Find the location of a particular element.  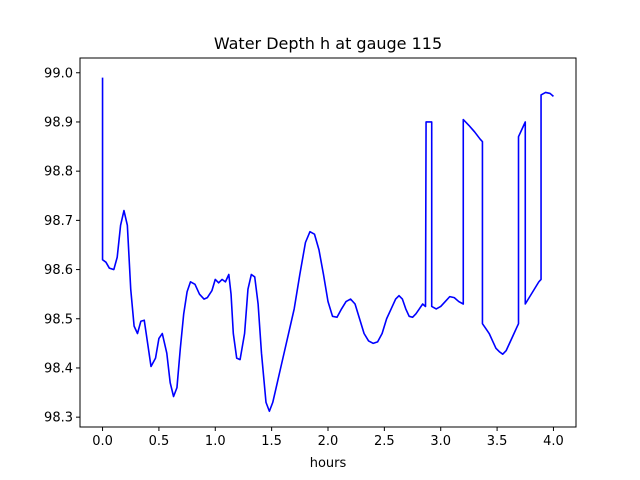

x-tick-label: 1.5 is located at coordinates (271, 441).